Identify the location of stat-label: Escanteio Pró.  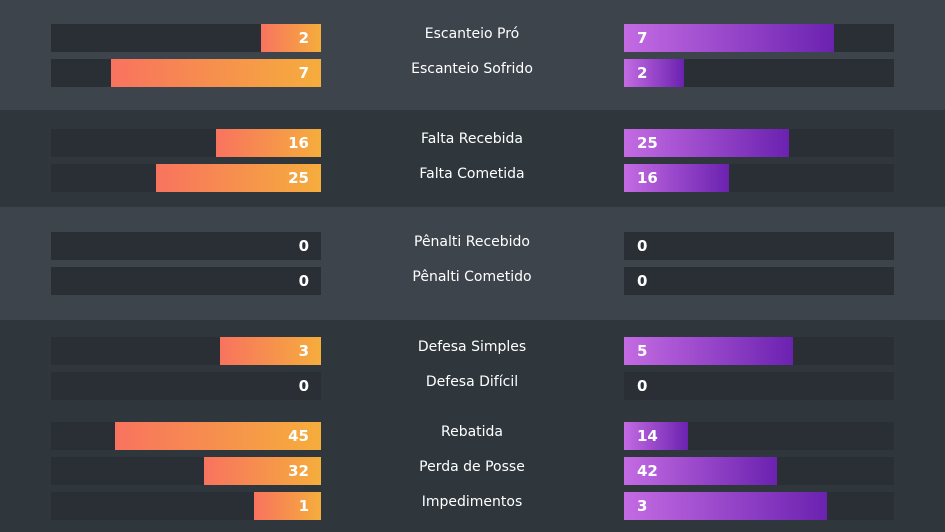
(472, 34).